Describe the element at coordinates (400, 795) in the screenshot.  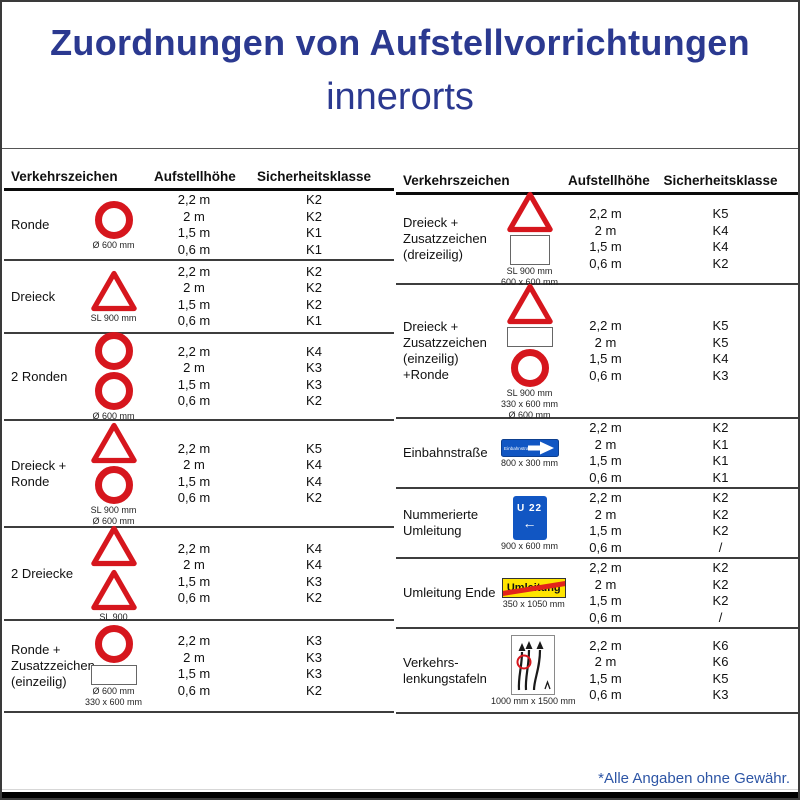
I see `bottom-bar` at that location.